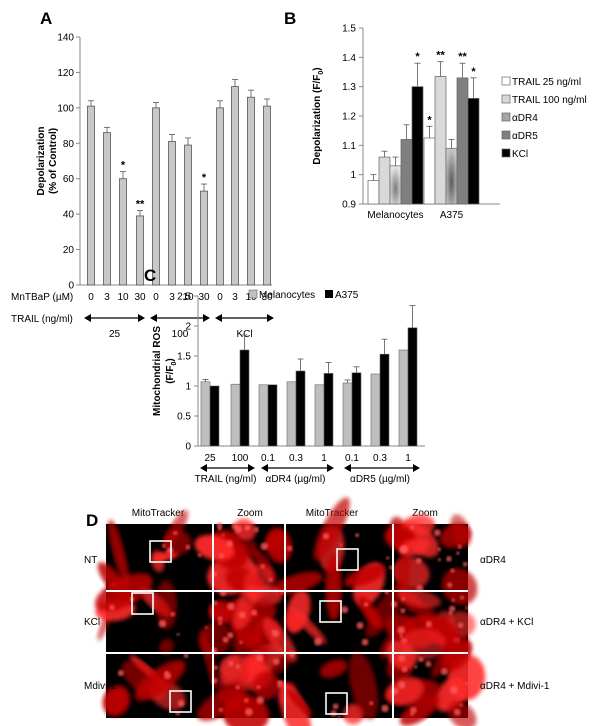 This screenshot has height=726, width=600. I want to click on condition-label: NT, so click(90, 560).